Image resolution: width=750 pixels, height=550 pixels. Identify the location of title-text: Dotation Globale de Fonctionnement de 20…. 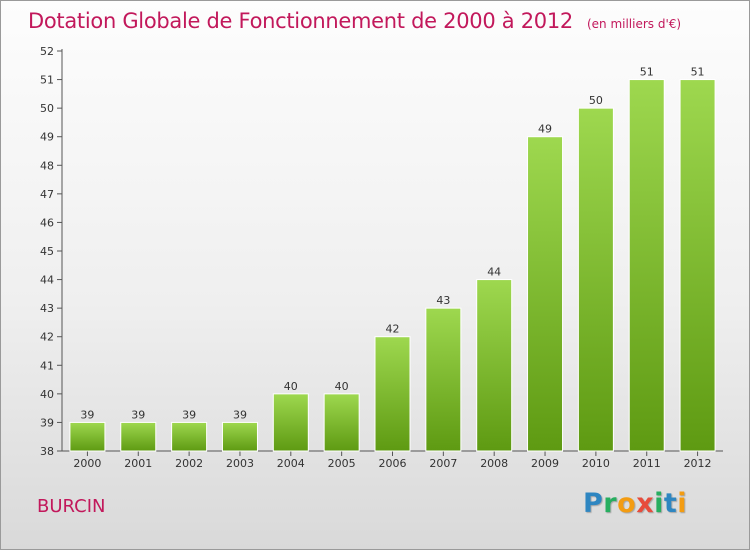
(300, 21).